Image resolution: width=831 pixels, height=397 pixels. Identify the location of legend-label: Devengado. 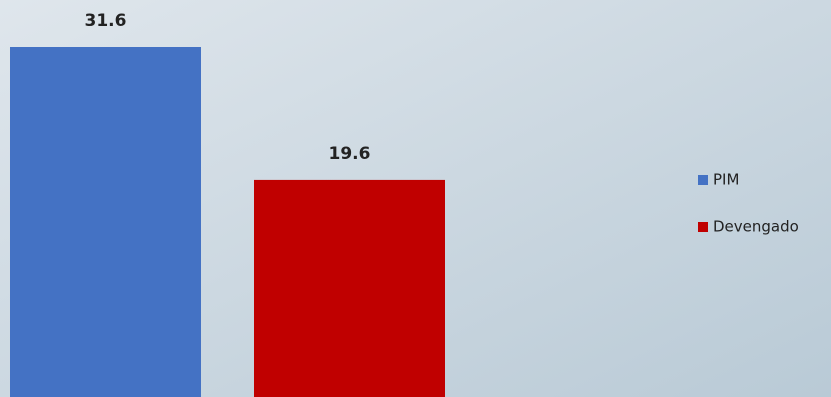
(756, 227).